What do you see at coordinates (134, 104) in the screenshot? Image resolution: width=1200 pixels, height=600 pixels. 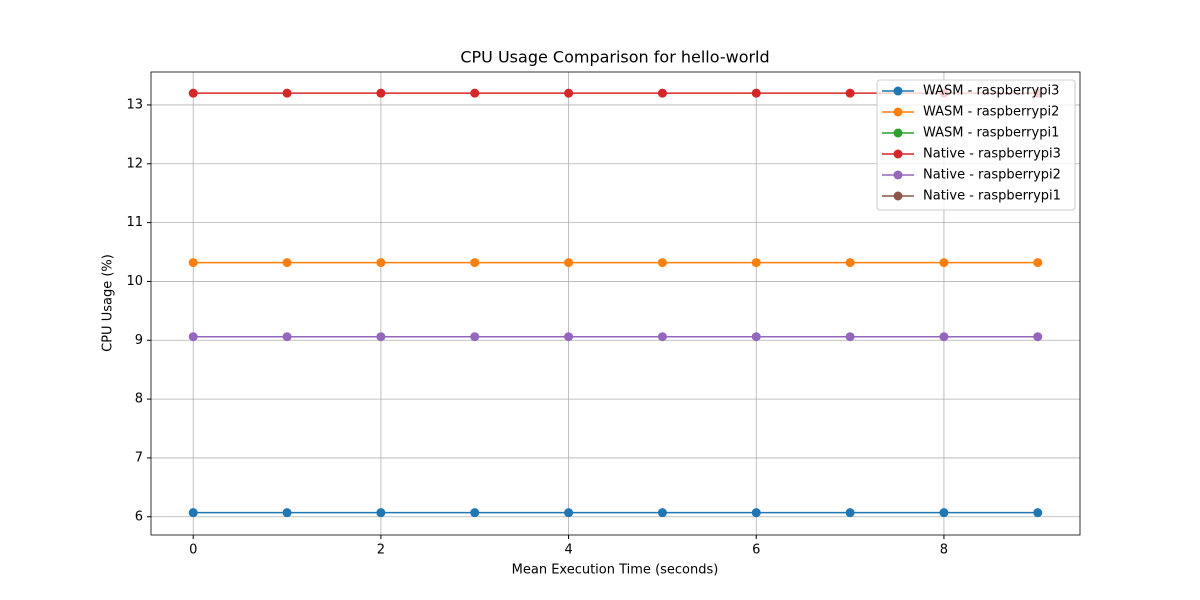 I see `y-tick-label: 13` at bounding box center [134, 104].